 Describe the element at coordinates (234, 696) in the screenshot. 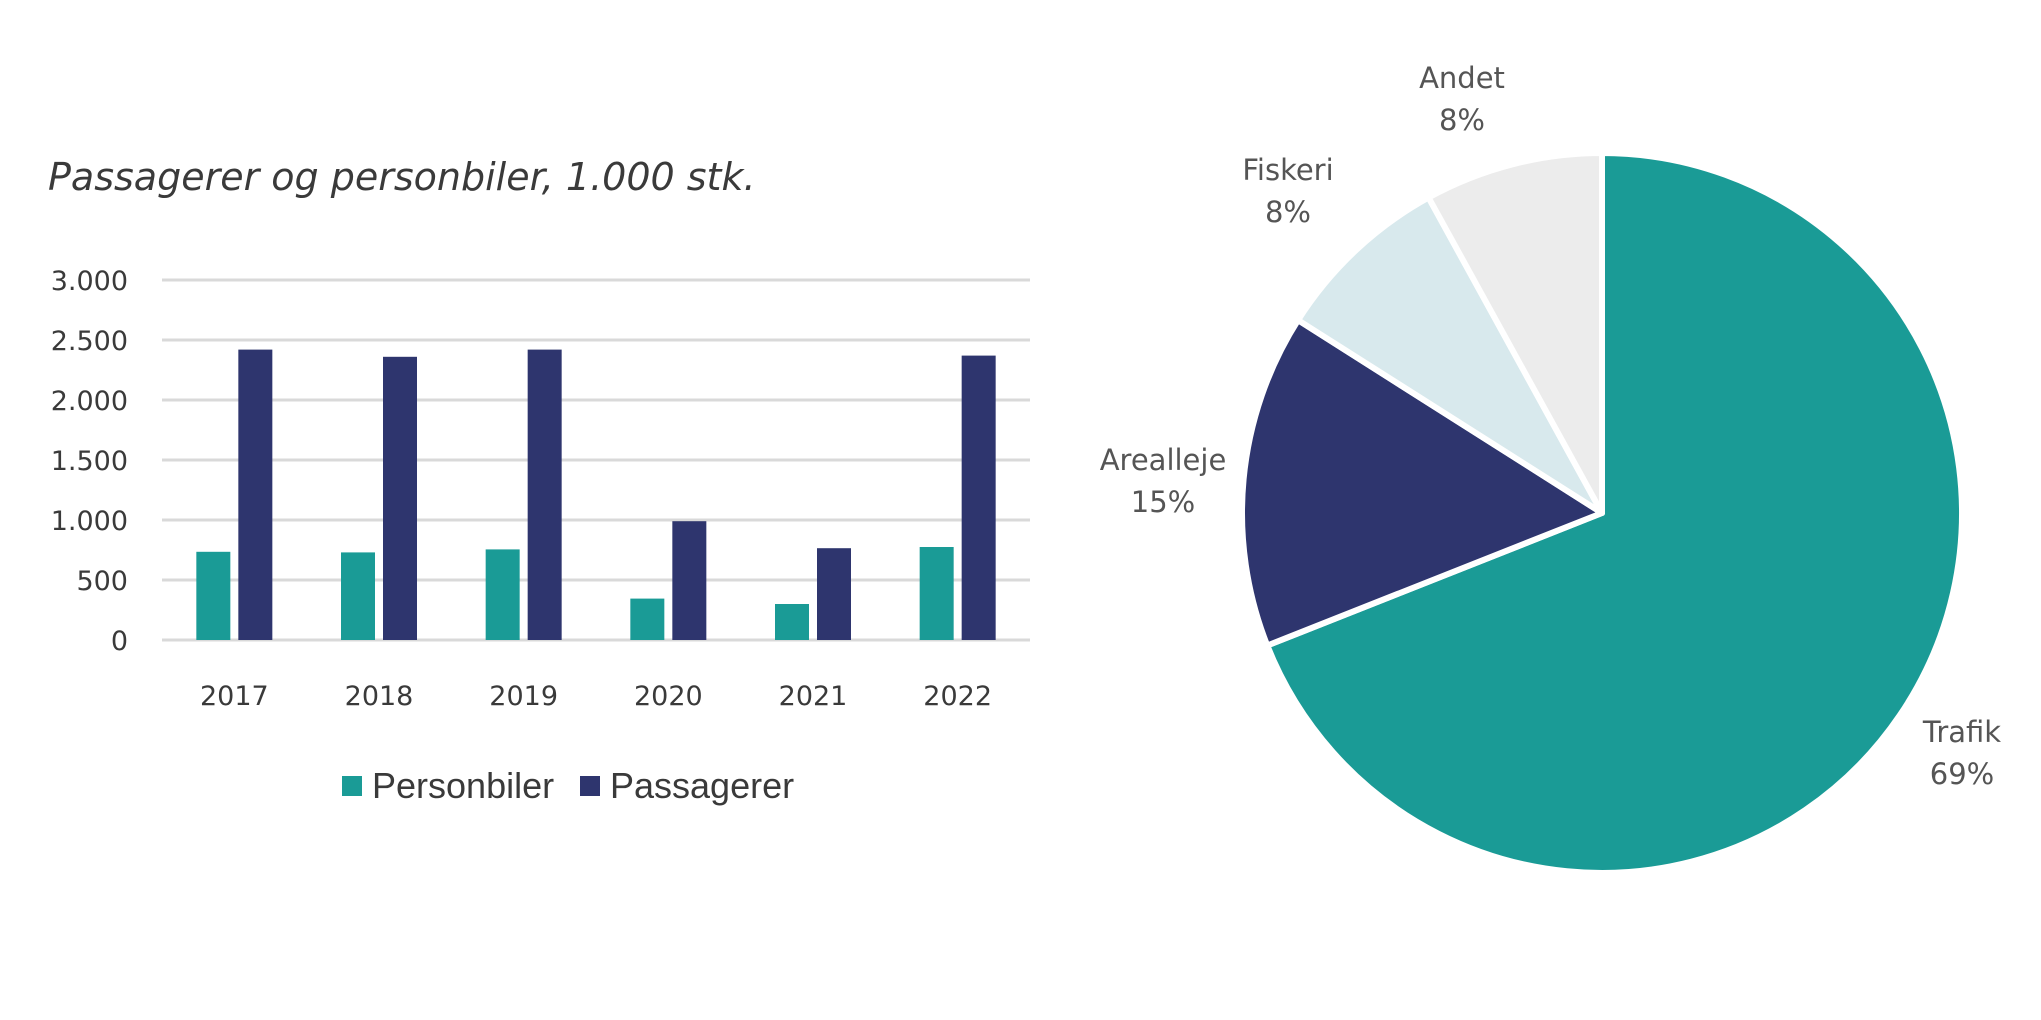

I see `x-tick-label: 2017` at that location.